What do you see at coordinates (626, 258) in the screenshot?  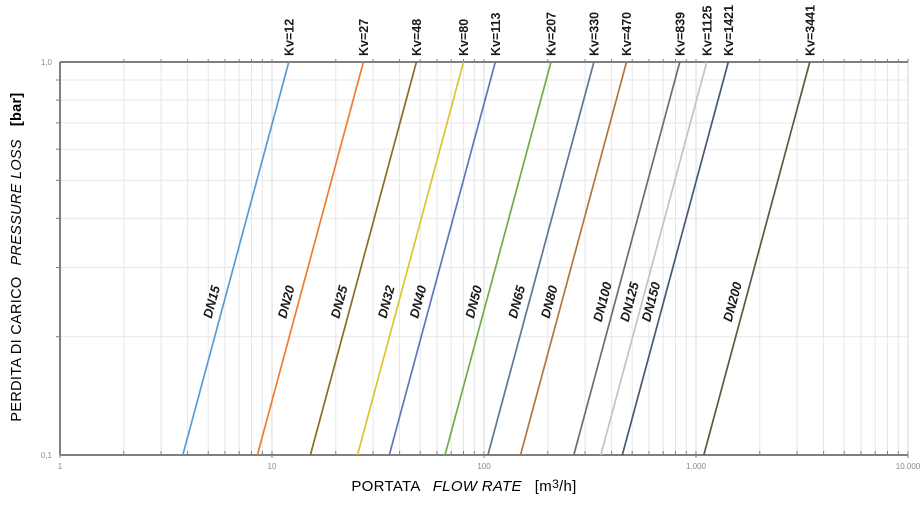 I see `kv-line-DN100` at bounding box center [626, 258].